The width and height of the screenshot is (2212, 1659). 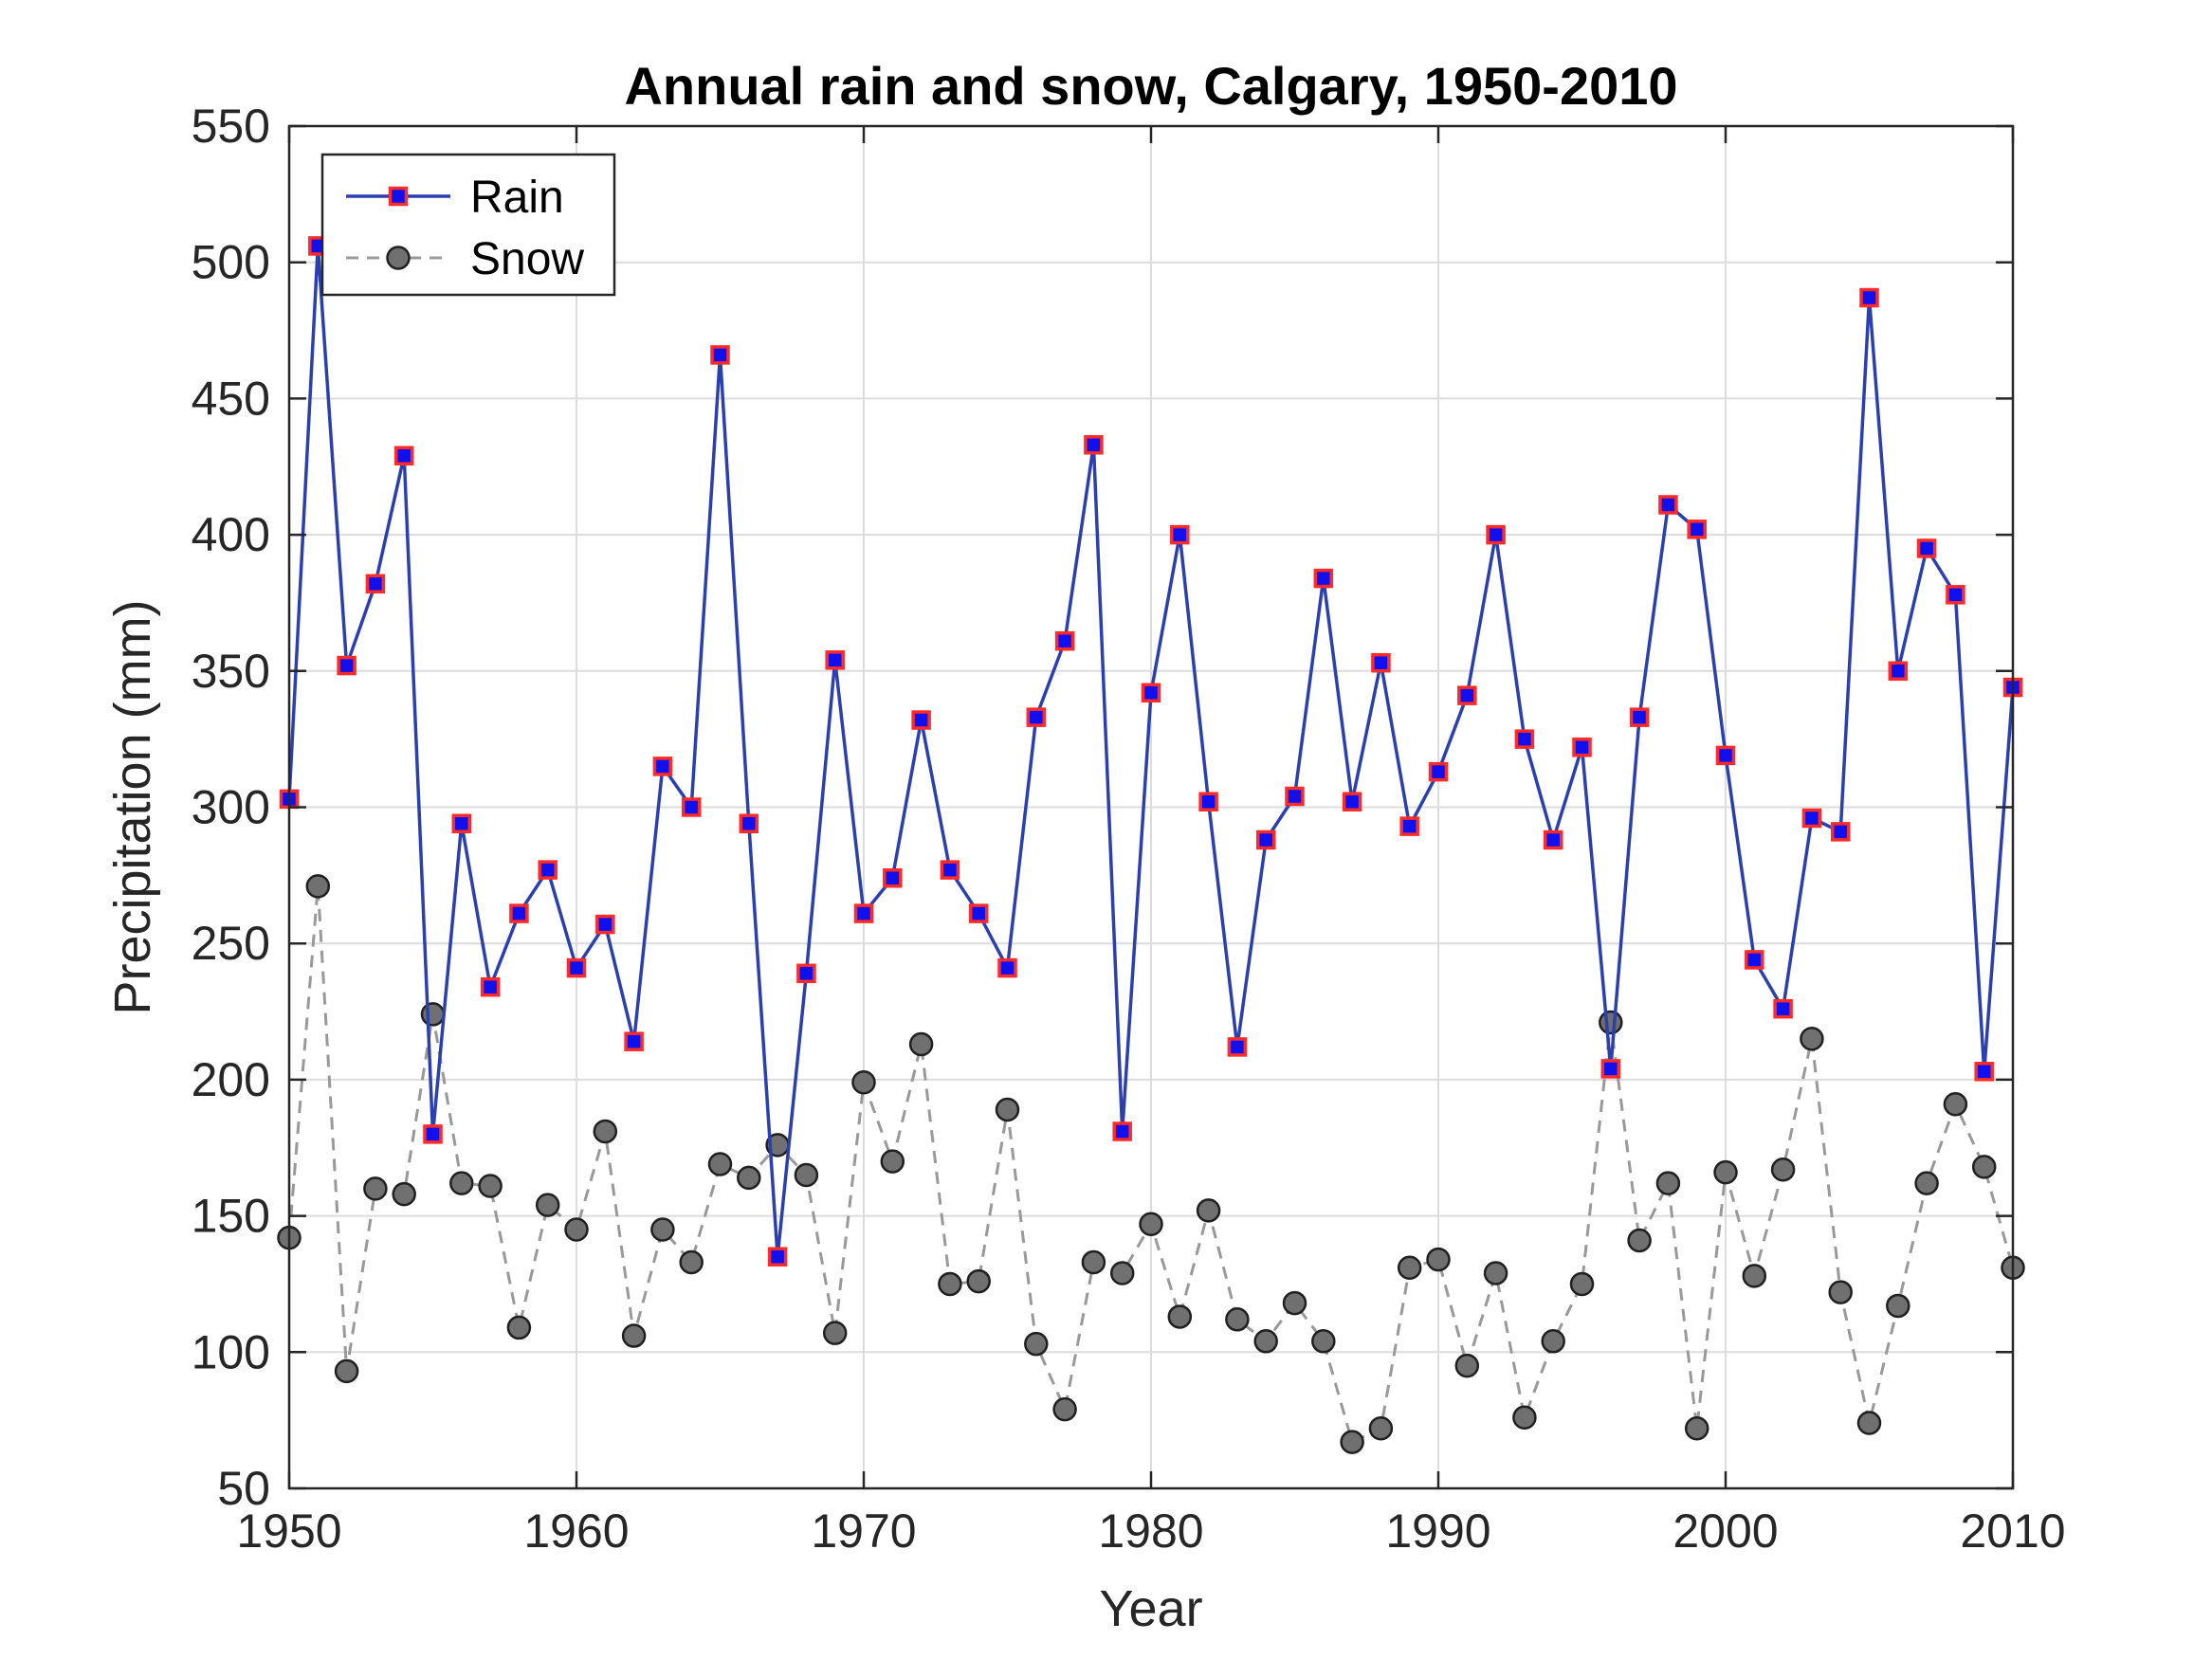 What do you see at coordinates (231, 398) in the screenshot?
I see `y-tick-label: 450` at bounding box center [231, 398].